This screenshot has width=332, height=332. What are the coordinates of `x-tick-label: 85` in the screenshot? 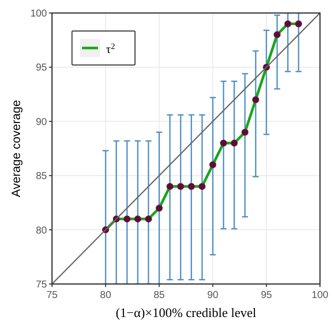 It's located at (160, 295).